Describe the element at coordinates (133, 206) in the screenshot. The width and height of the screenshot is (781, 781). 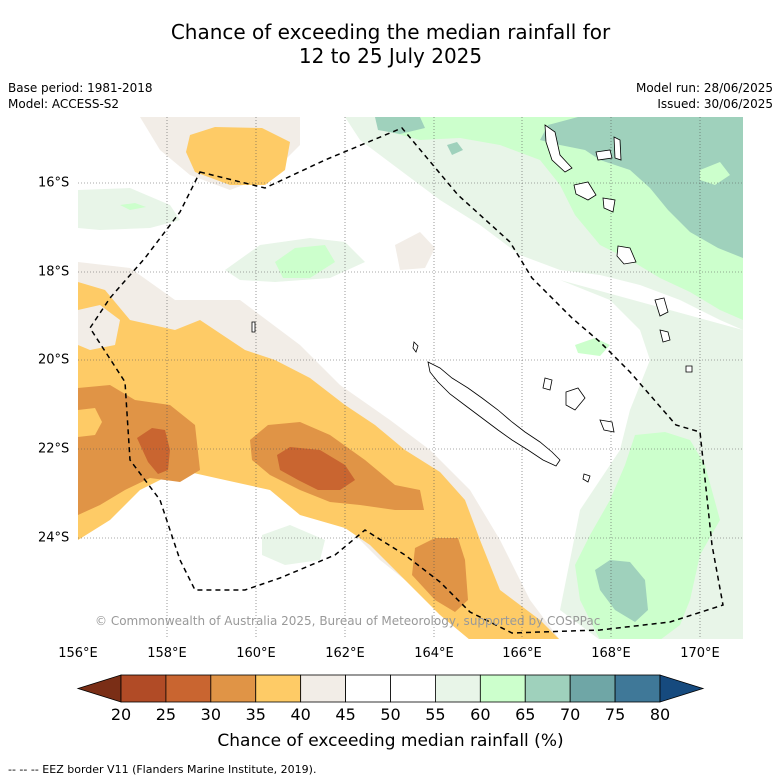
I see `field-60-65-west-spot` at that location.